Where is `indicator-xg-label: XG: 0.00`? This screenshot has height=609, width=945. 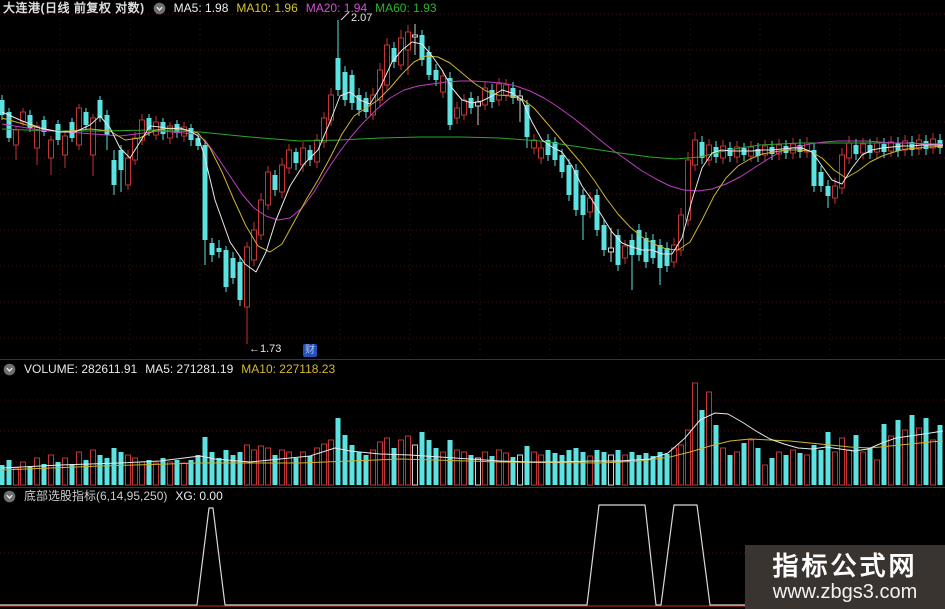
indicator-xg-label: XG: 0.00 is located at coordinates (199, 496).